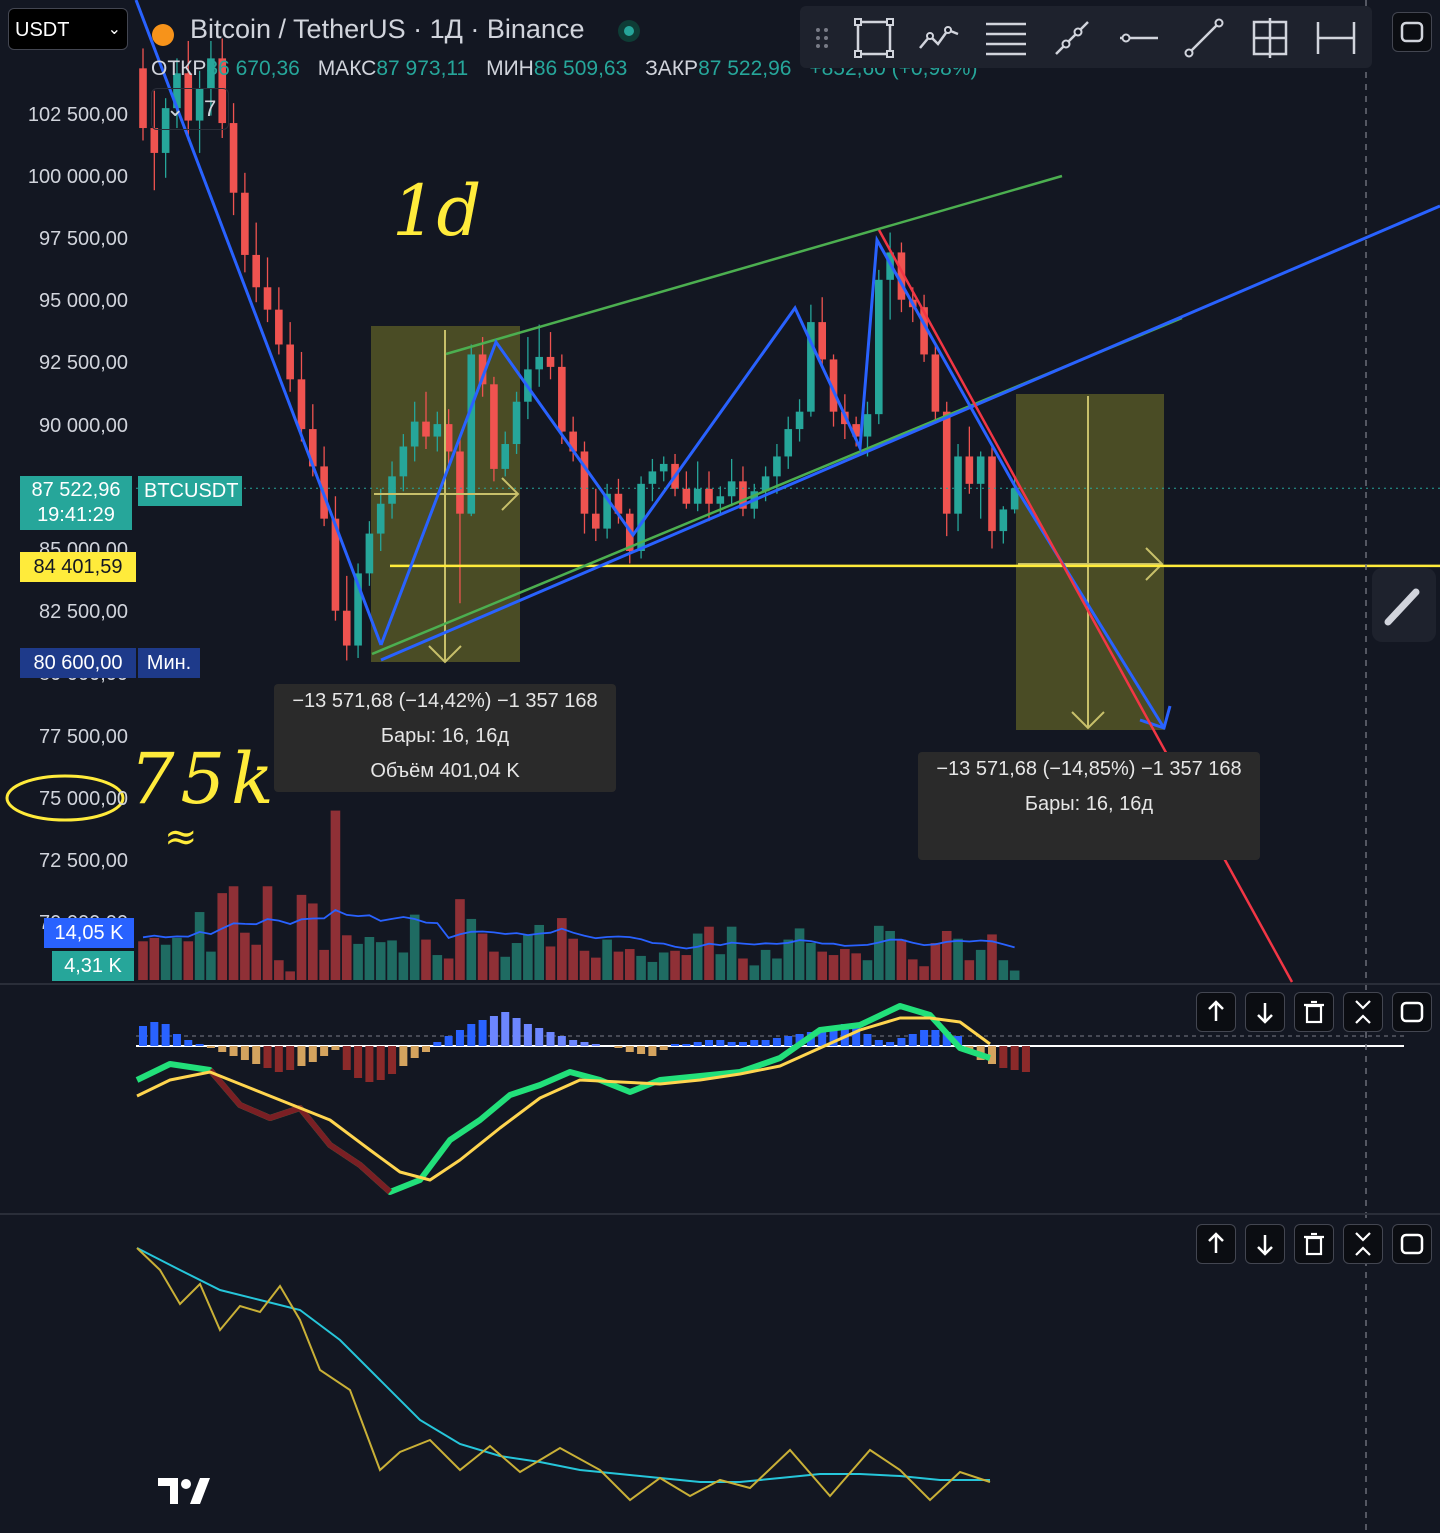  What do you see at coordinates (1138, 38) in the screenshot?
I see `horizontal-ray-icon` at bounding box center [1138, 38].